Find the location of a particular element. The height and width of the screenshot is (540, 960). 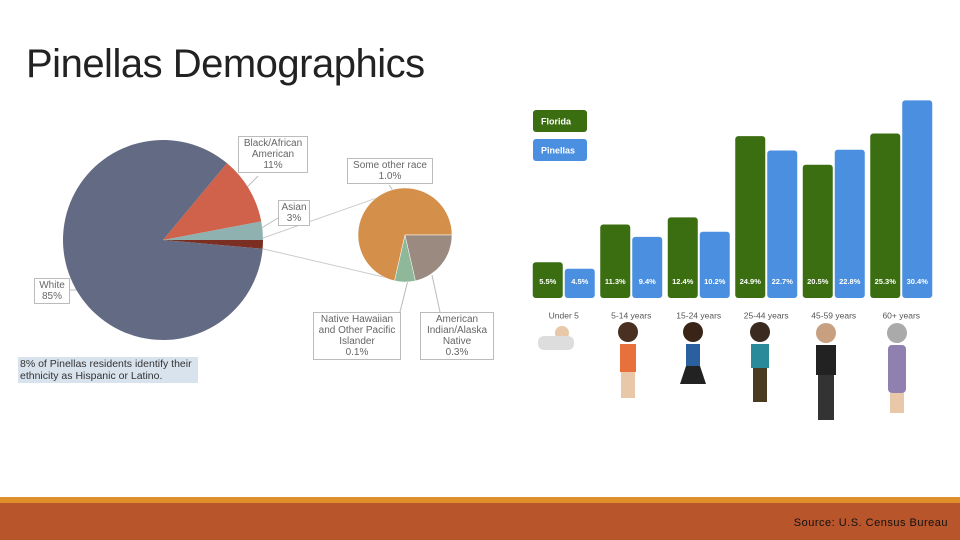

value-label: 11% is located at coordinates (273, 165).